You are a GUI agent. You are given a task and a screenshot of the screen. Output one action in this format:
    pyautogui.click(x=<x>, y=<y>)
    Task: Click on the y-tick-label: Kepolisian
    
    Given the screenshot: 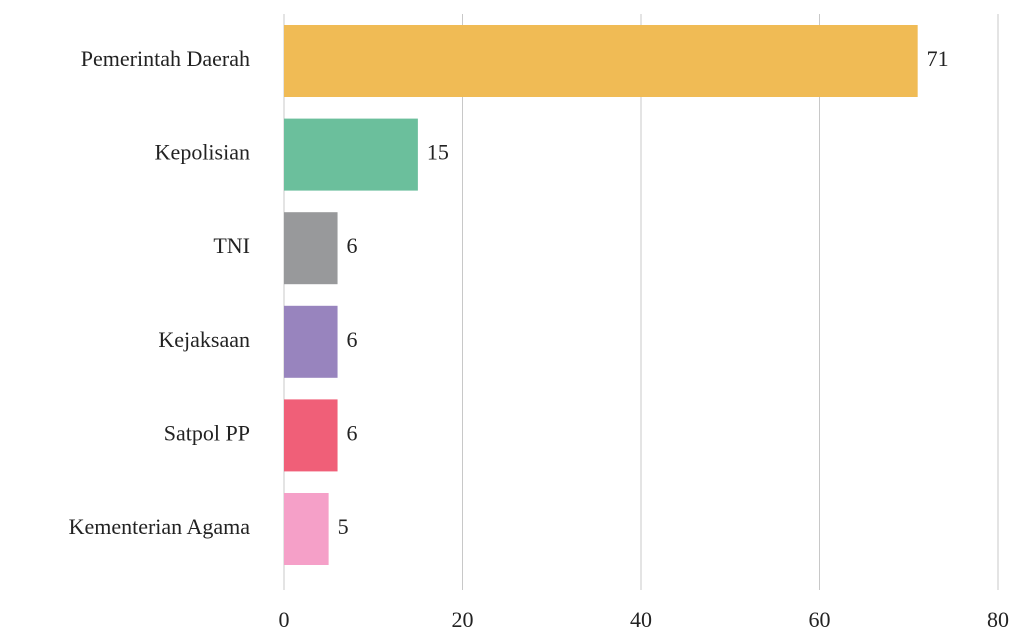 What is the action you would take?
    pyautogui.click(x=202, y=152)
    